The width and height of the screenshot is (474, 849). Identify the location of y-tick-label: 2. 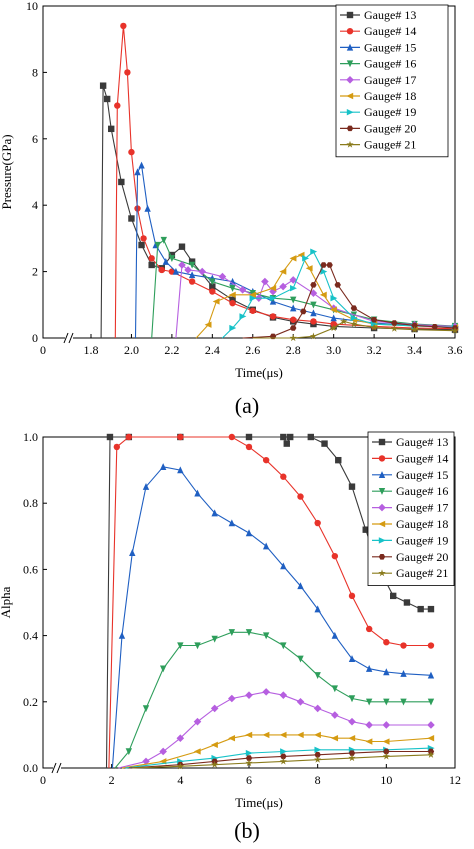
(35, 272).